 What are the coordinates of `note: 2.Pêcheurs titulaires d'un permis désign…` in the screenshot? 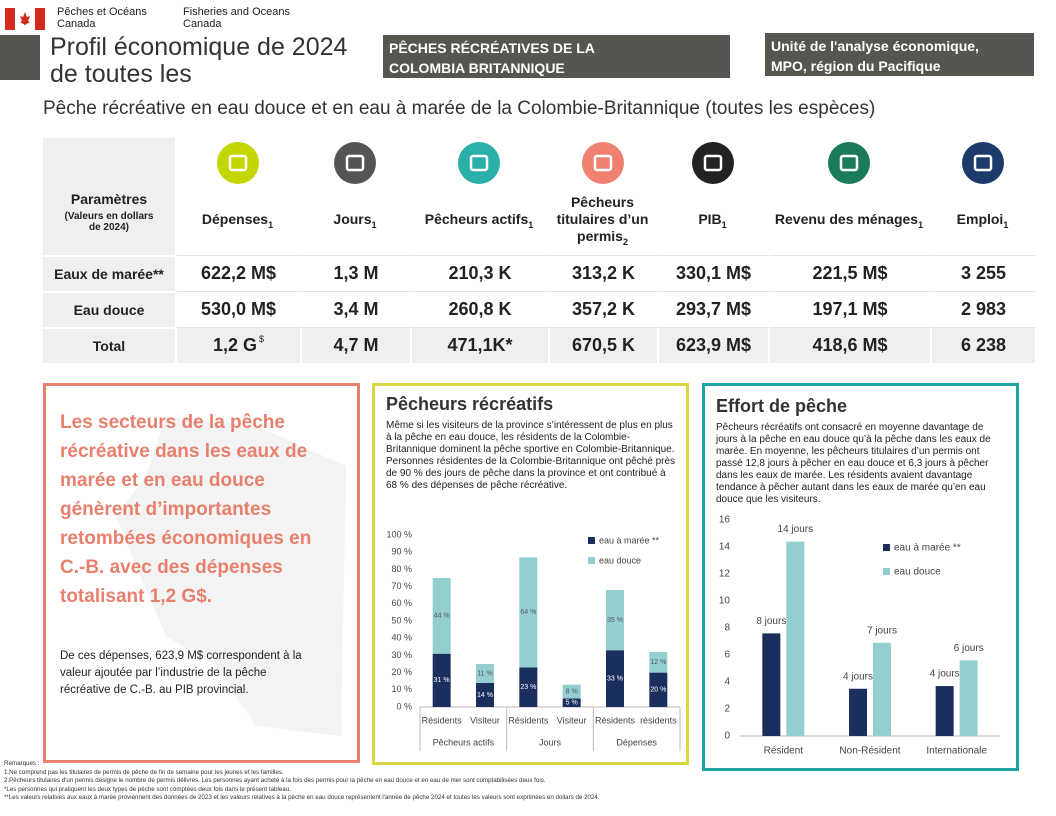 It's located at (275, 781).